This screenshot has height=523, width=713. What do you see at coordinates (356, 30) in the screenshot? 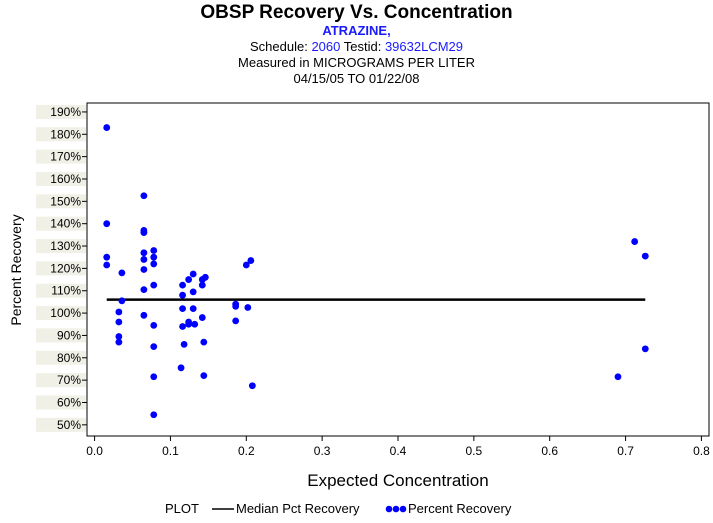
I see `analyte-name: ATRAZINE,` at bounding box center [356, 30].